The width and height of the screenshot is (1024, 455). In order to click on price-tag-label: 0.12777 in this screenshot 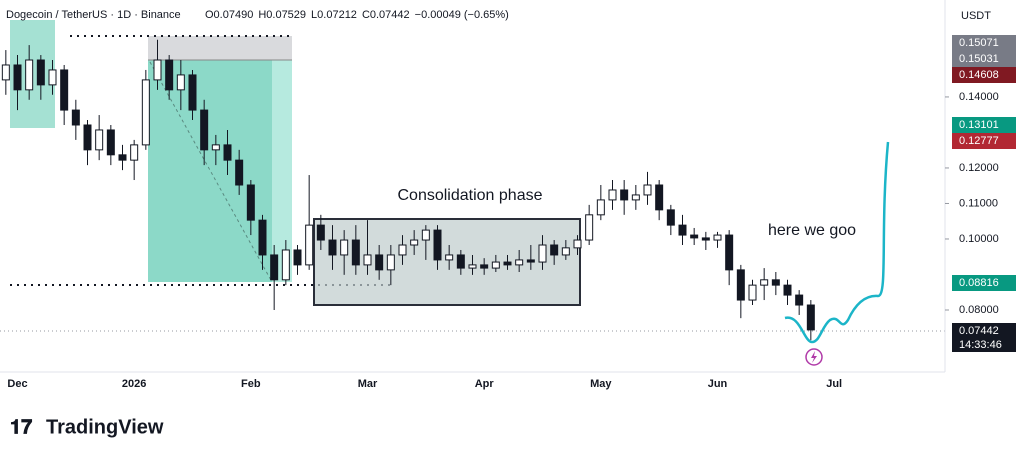, I will do `click(979, 141)`.